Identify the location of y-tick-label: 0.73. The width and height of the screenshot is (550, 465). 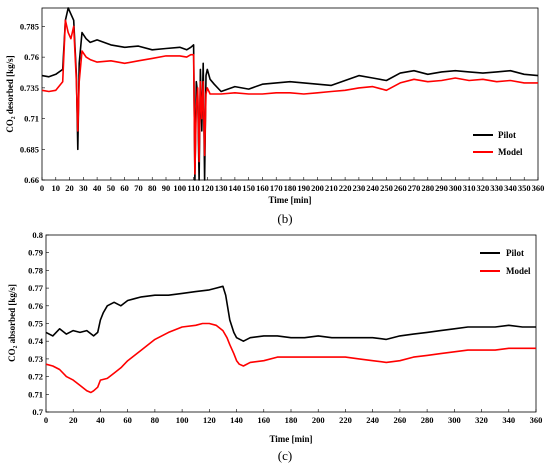
(35, 359).